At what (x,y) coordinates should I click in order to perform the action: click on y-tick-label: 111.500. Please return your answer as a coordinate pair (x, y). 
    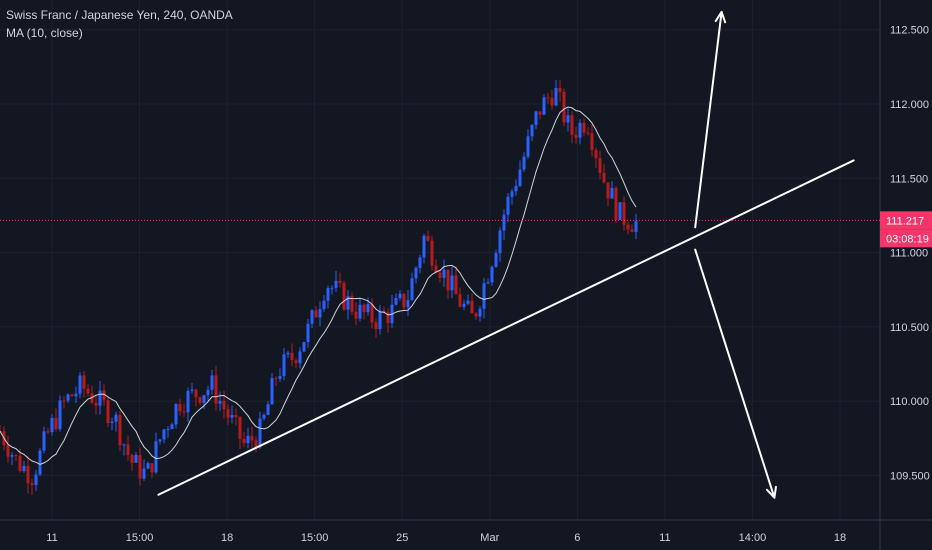
    Looking at the image, I should click on (909, 179).